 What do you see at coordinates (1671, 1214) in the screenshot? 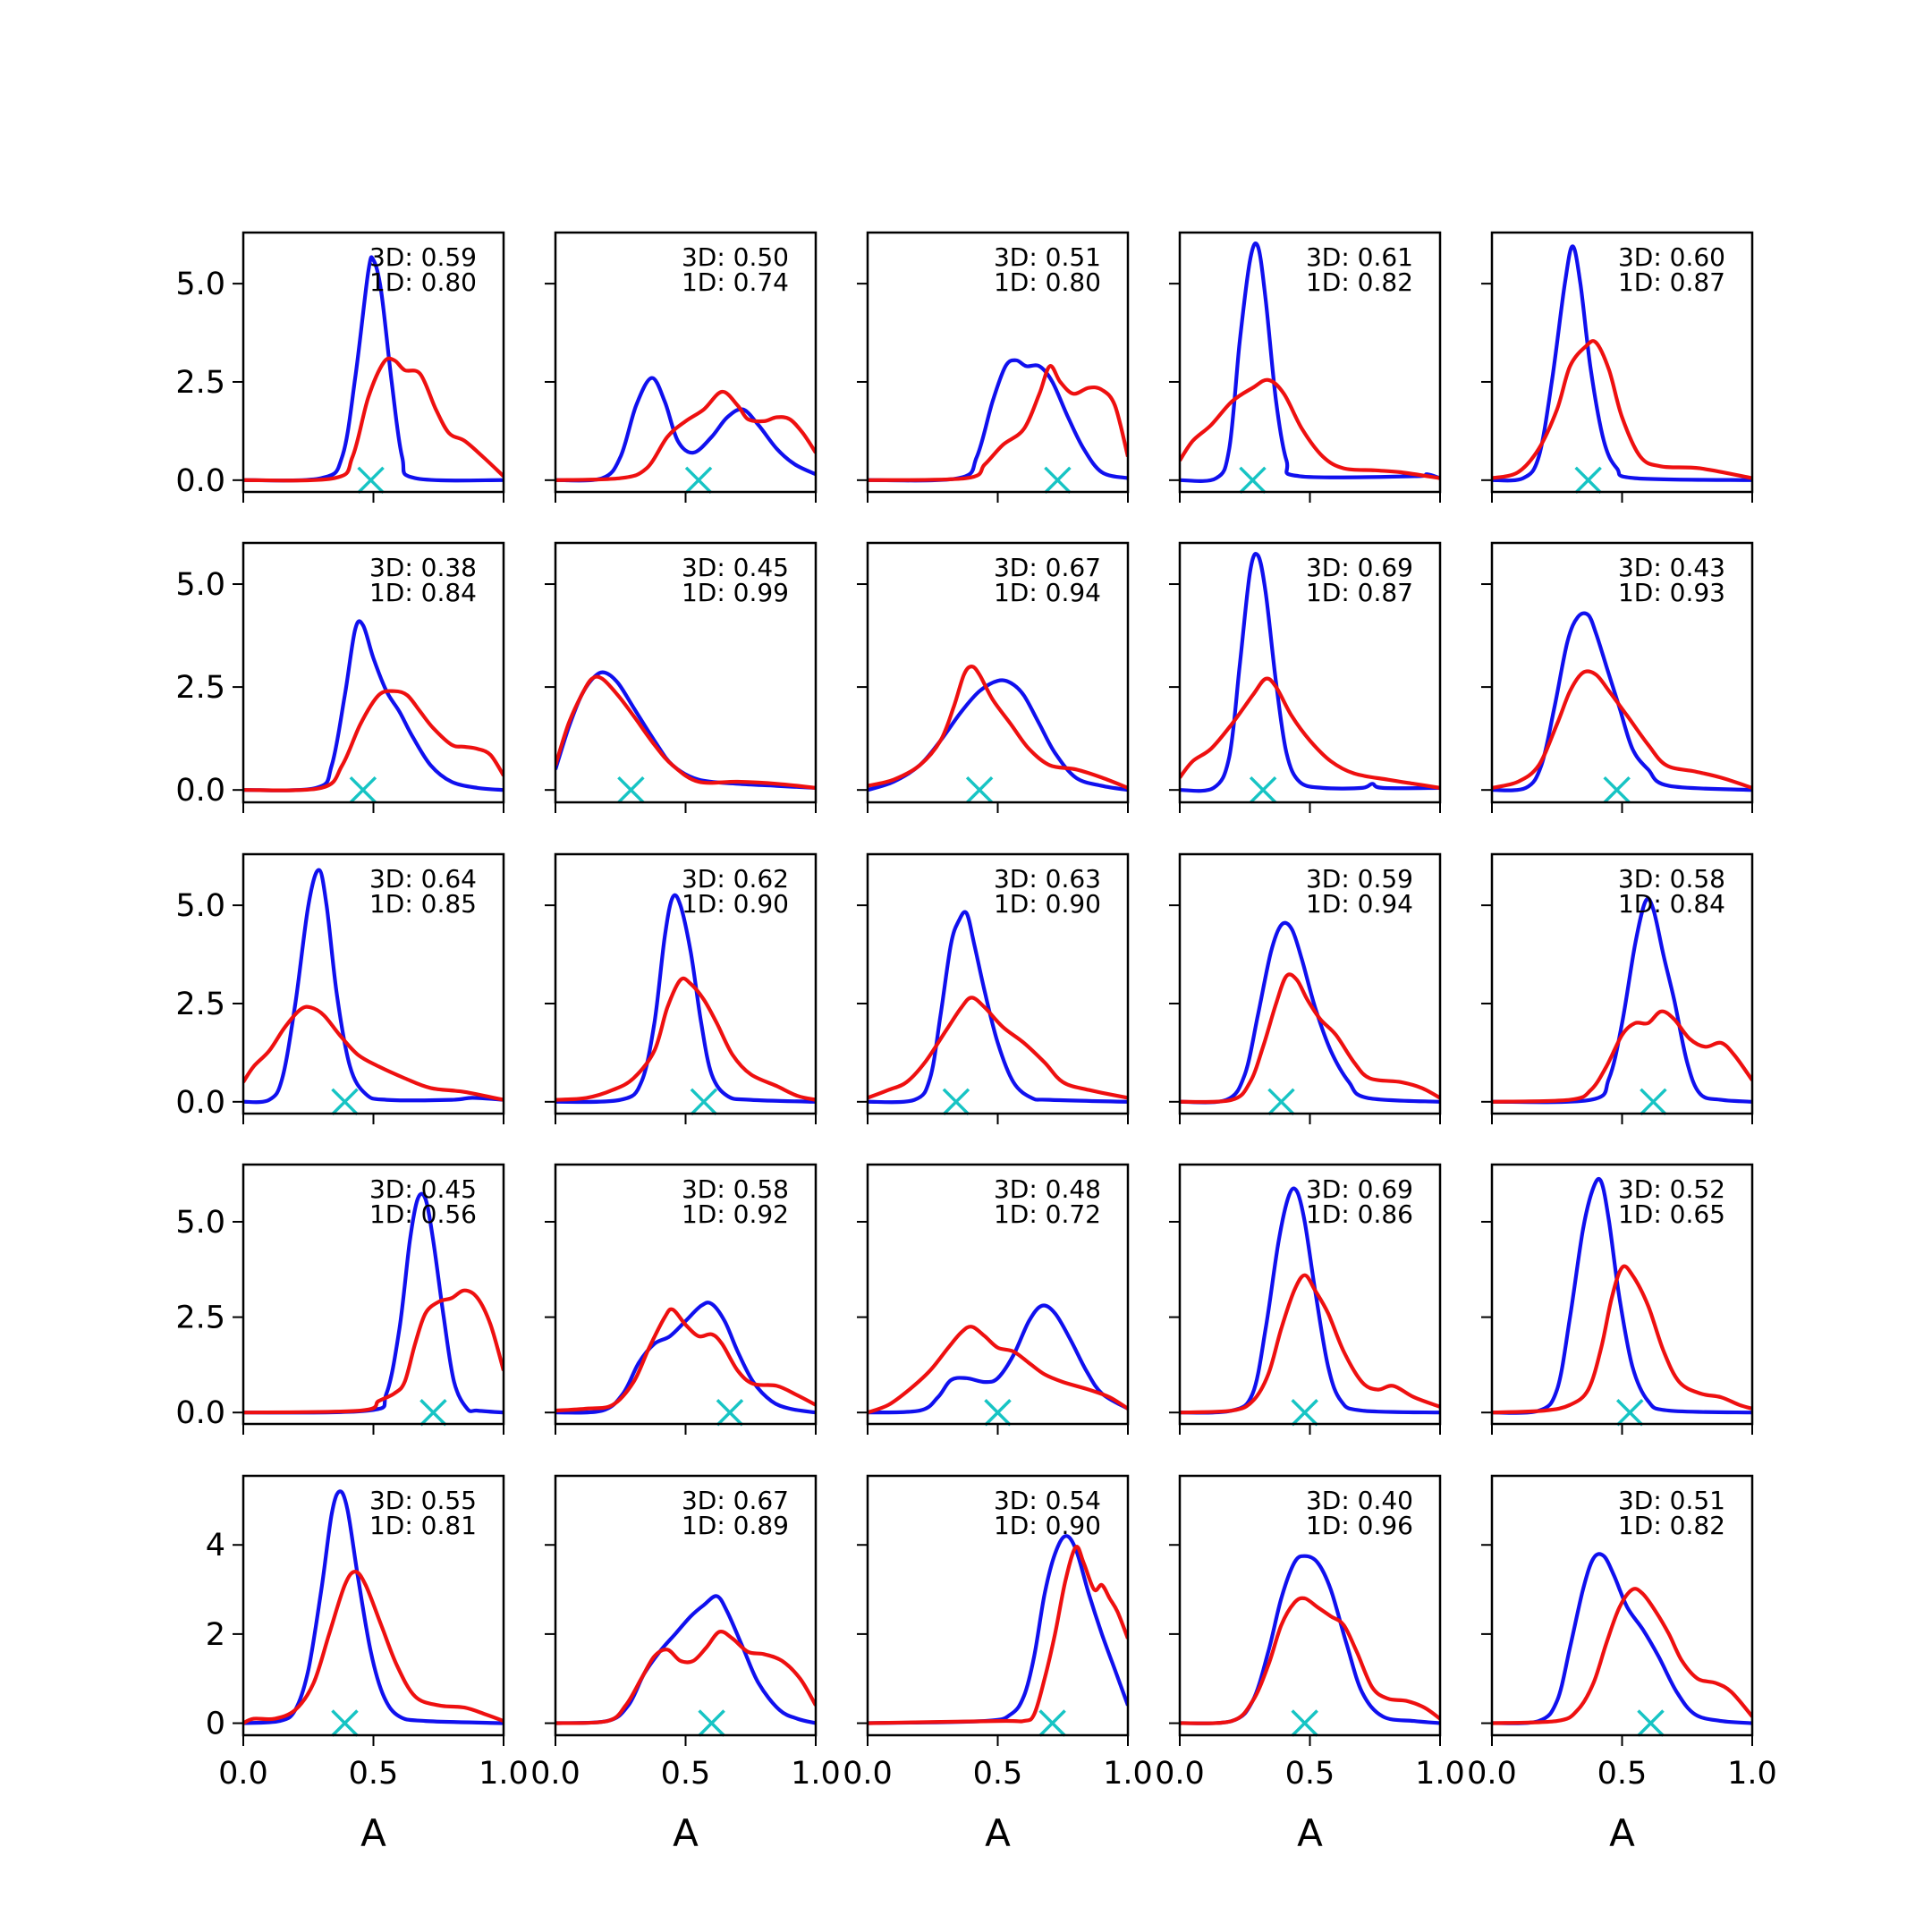
I see `label-1d: 1D: 0.65` at bounding box center [1671, 1214].